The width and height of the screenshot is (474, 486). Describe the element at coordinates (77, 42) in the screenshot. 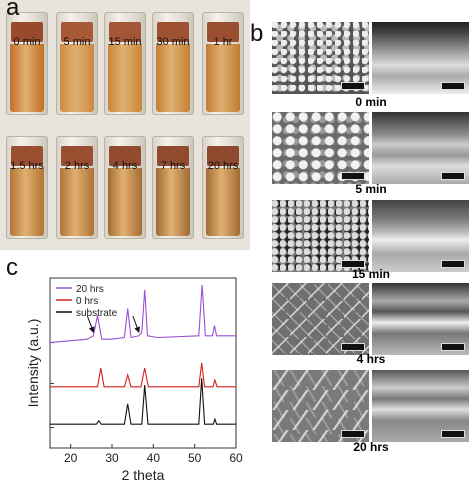

I see `cuvette-time-label: 5 min` at that location.